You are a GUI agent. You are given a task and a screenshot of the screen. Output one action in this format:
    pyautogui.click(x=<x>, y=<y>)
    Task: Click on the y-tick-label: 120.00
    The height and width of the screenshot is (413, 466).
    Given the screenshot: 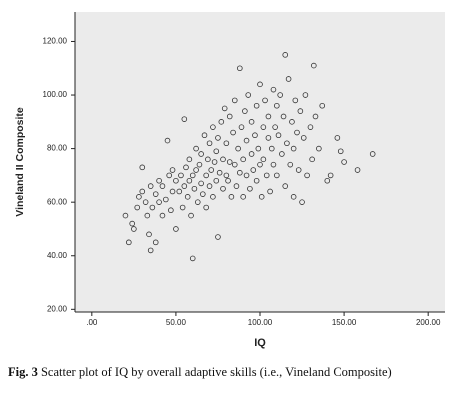 What is the action you would take?
    pyautogui.click(x=55, y=41)
    